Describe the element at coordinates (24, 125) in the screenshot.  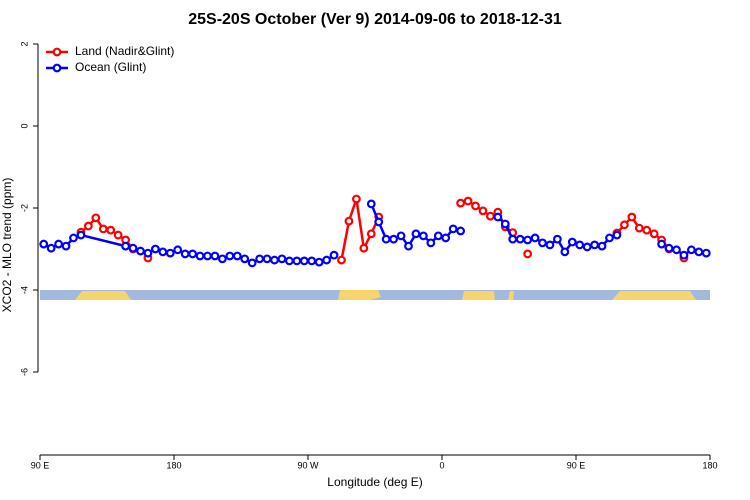
I see `y-tick-label: 0` at that location.